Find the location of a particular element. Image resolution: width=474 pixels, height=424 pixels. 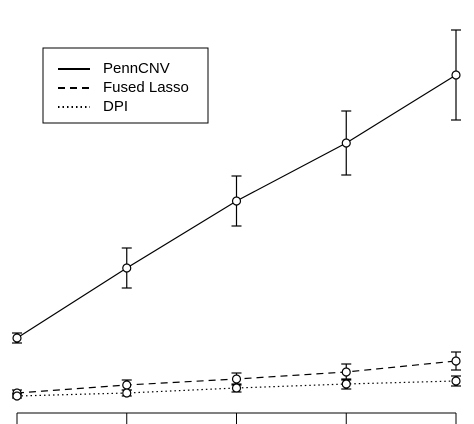

legend-label: Fused Lasso is located at coordinates (146, 87).